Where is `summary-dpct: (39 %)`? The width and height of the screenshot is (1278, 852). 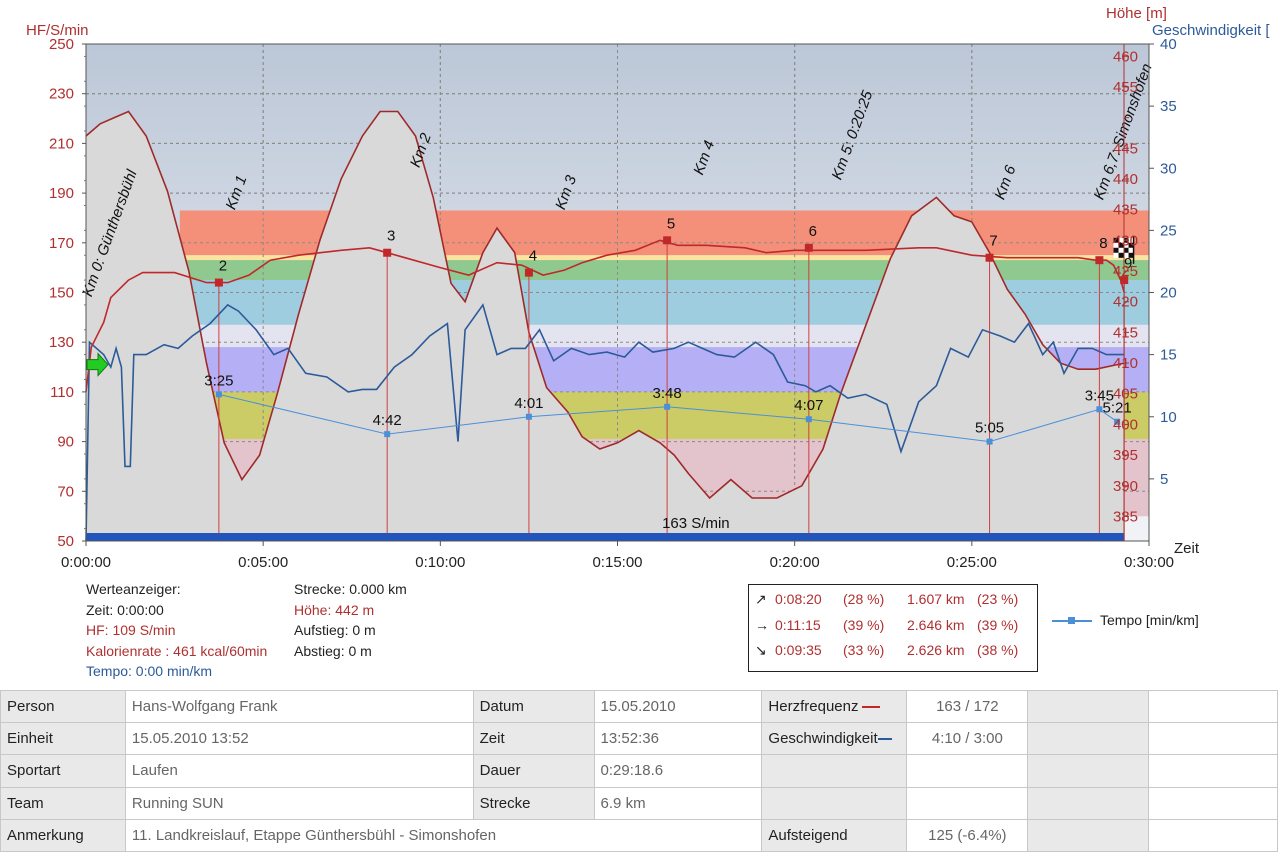
summary-dpct: (39 %) is located at coordinates (998, 625).